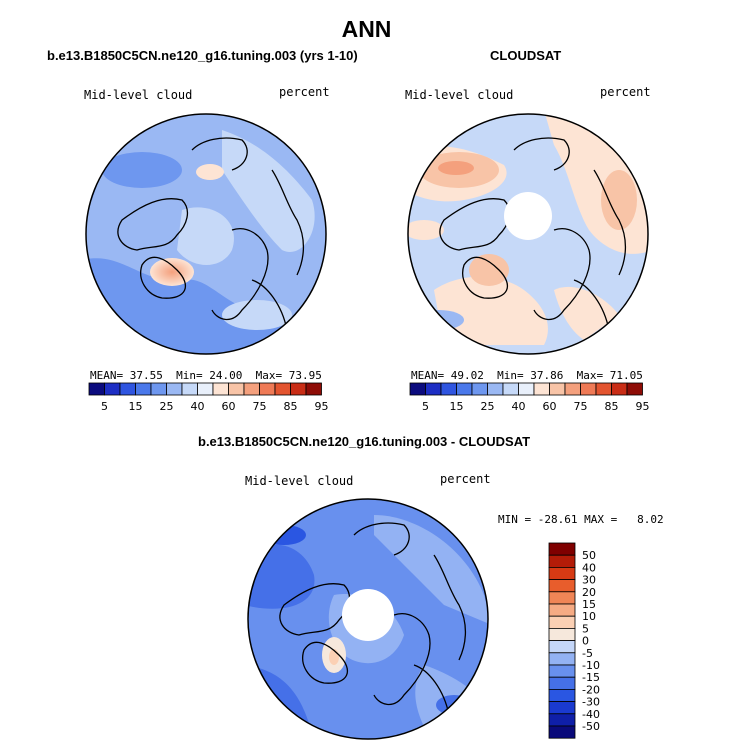  What do you see at coordinates (529, 397) in the screenshot?
I see `panel-2-colorbar: 5 15 25 40 60 75 85 95` at bounding box center [529, 397].